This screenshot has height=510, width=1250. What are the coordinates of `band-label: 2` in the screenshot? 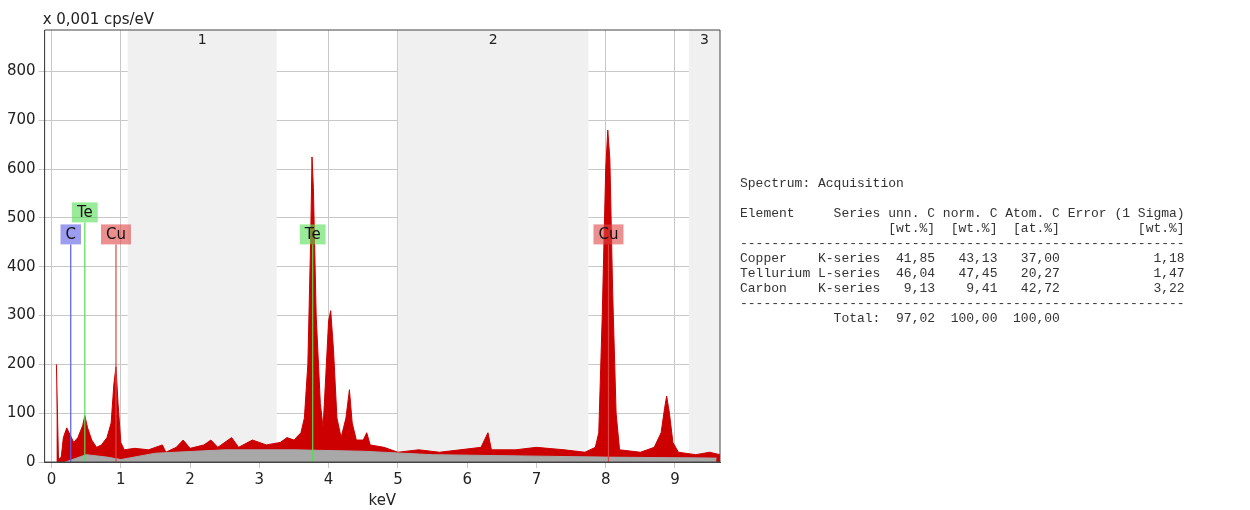 It's located at (493, 38).